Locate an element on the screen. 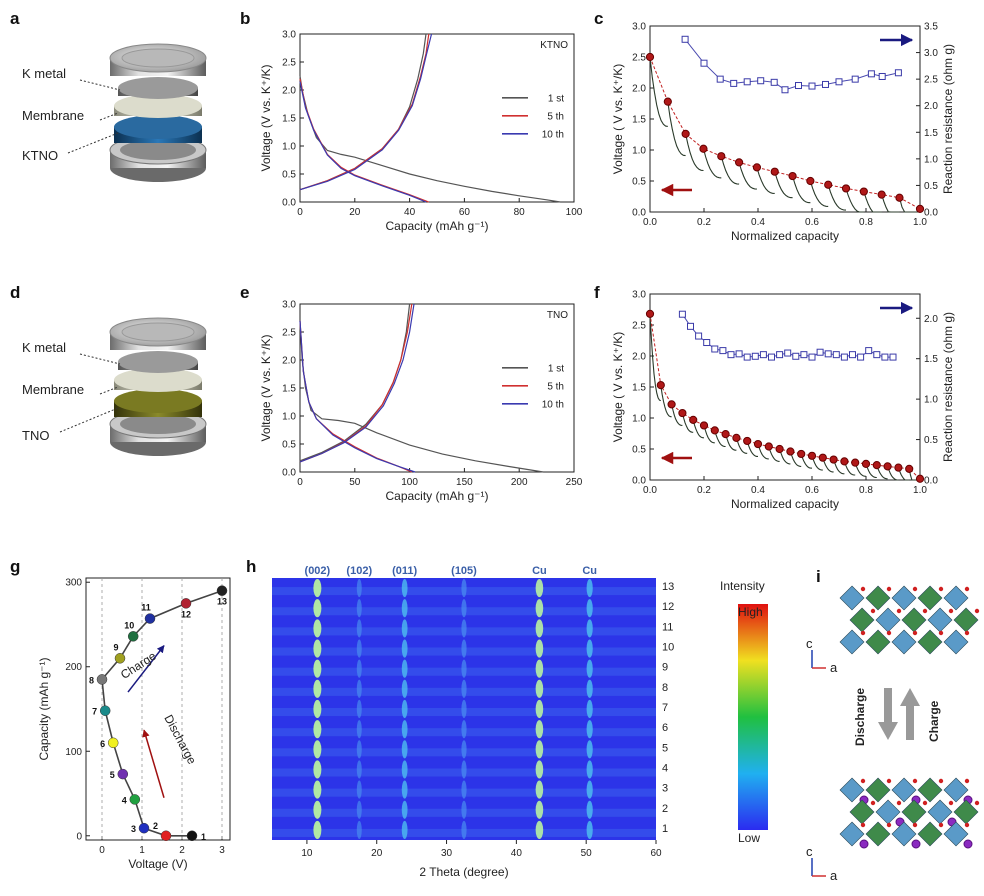 Image resolution: width=984 pixels, height=896 pixels. layer-label-k-metal-d: K metal is located at coordinates (44, 347).